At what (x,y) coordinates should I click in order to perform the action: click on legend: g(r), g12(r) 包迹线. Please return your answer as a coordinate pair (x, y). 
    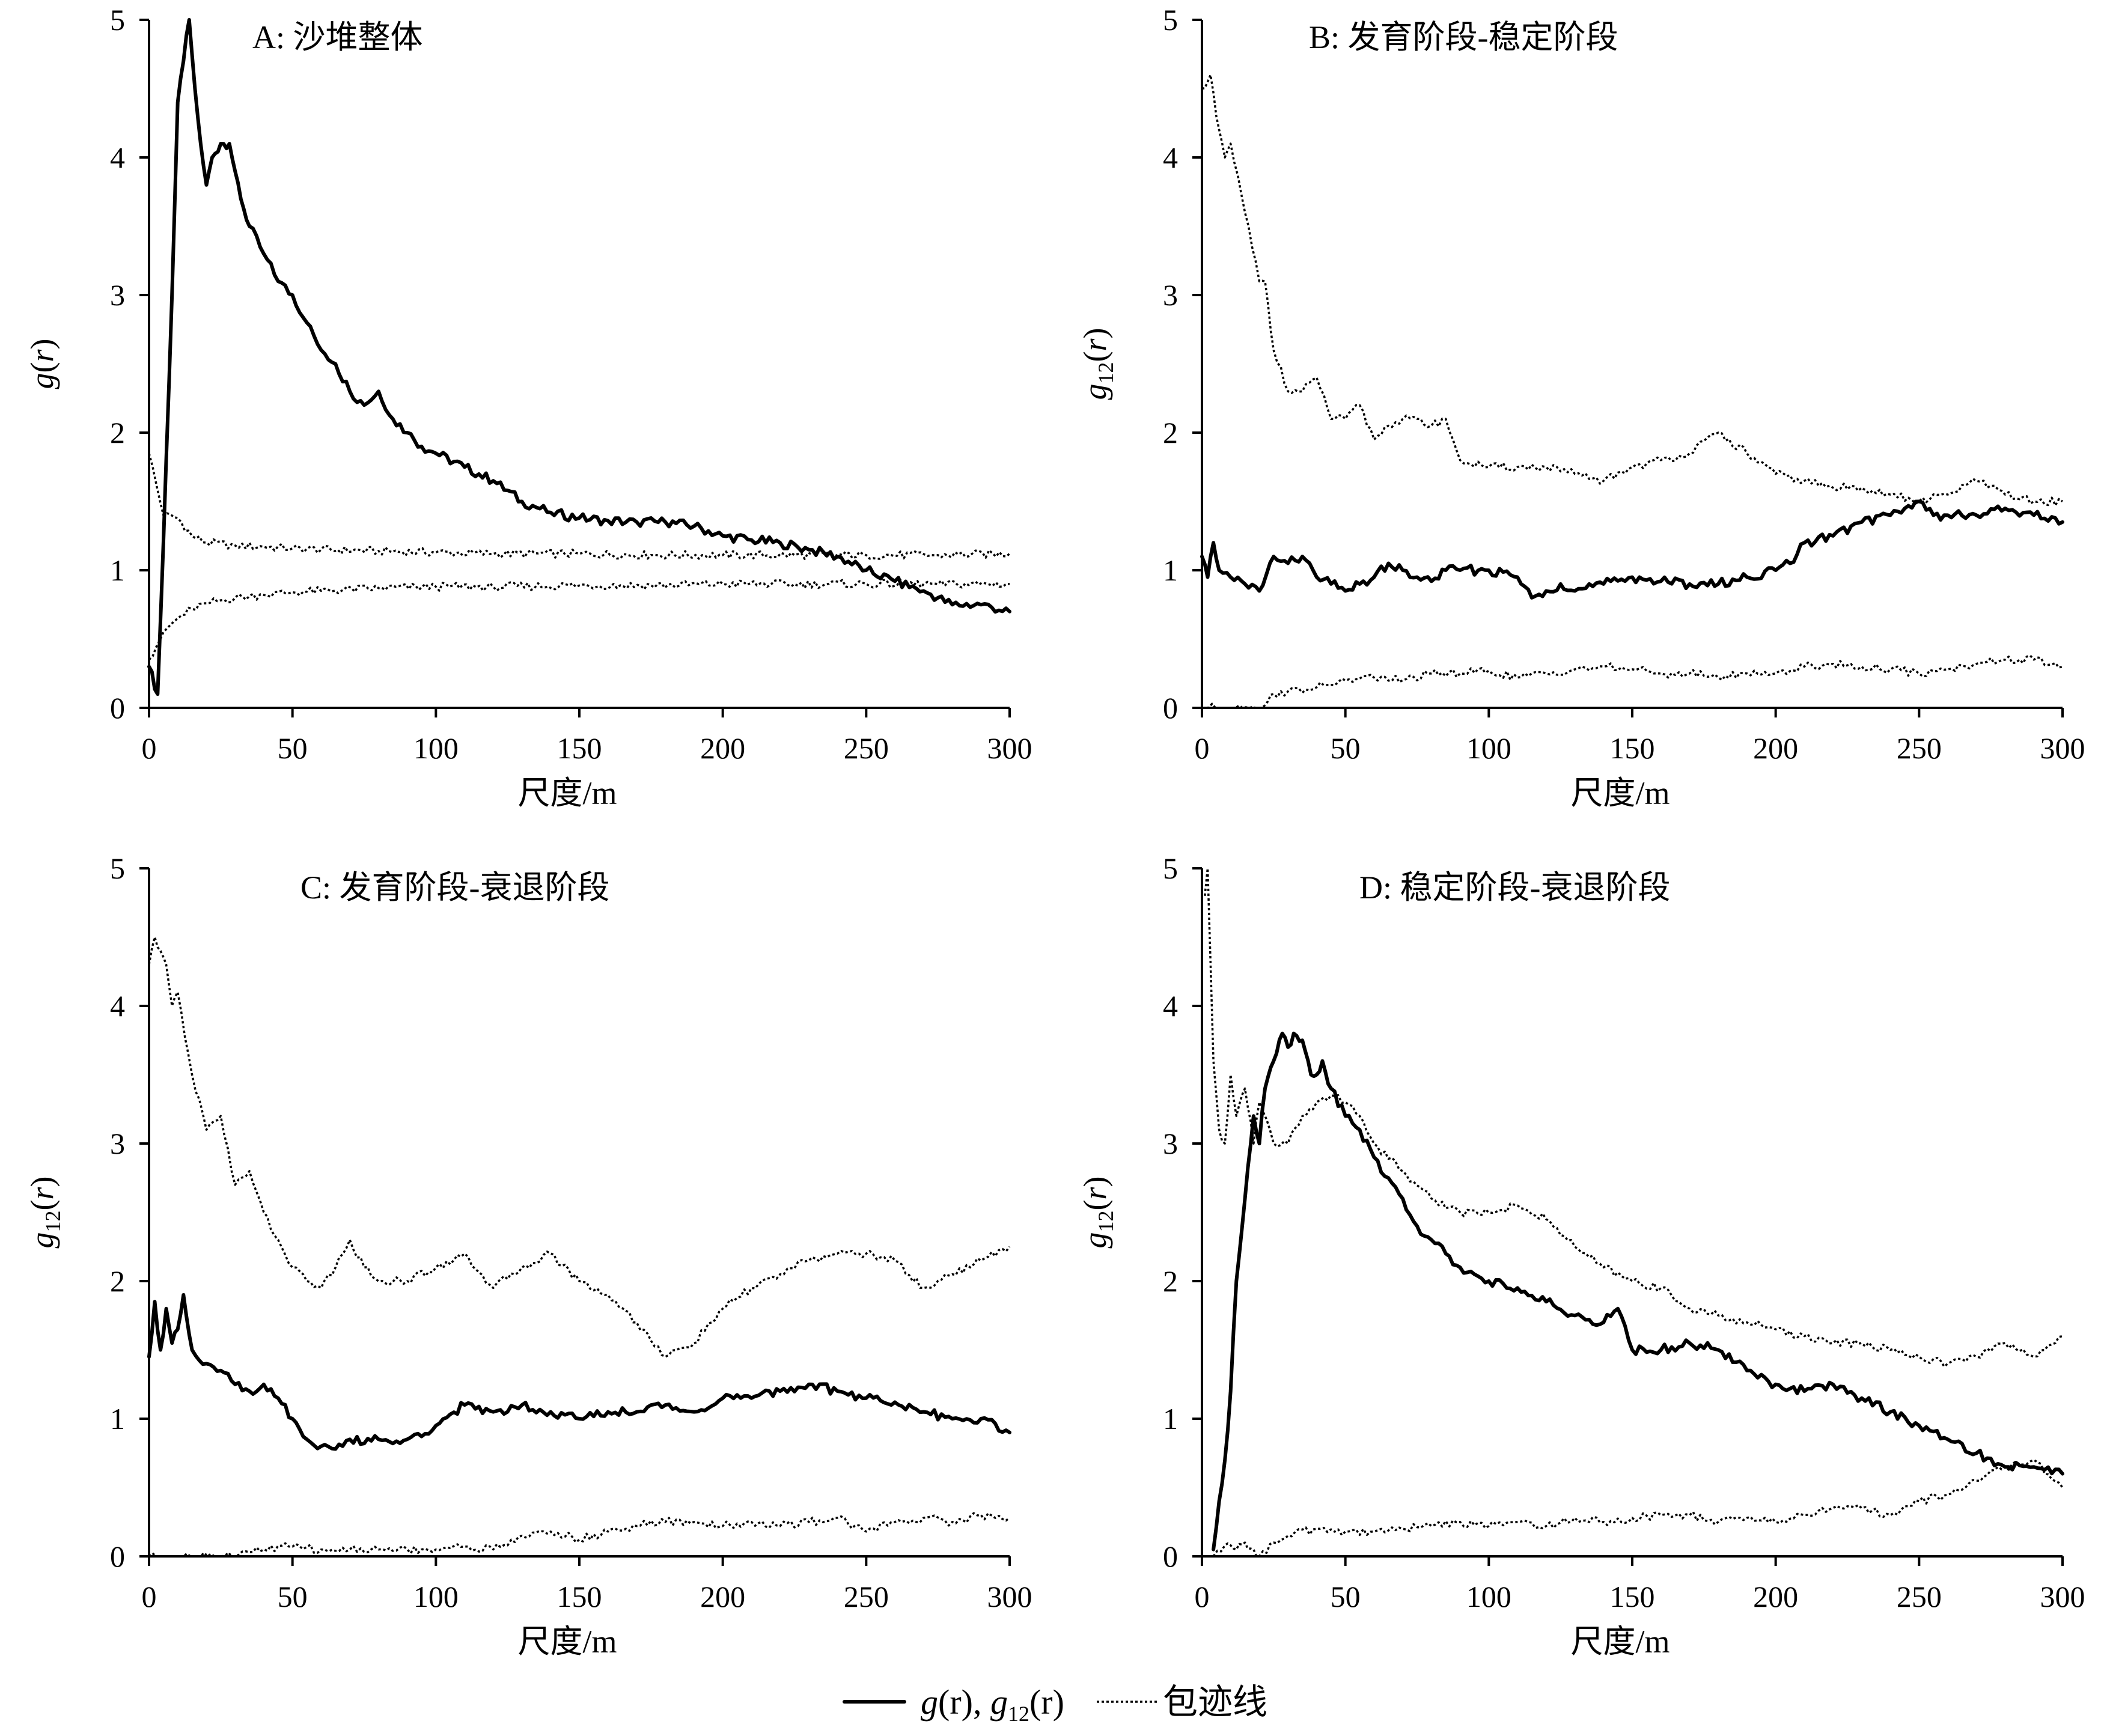
    Looking at the image, I should click on (1055, 1704).